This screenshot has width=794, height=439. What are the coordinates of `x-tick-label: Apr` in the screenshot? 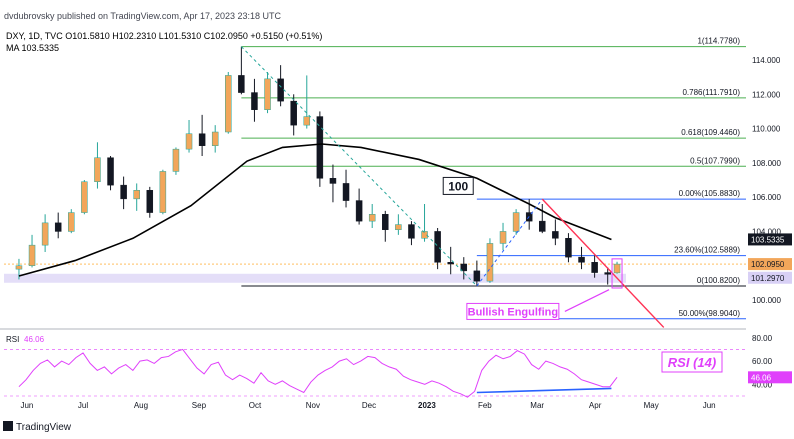 It's located at (595, 405).